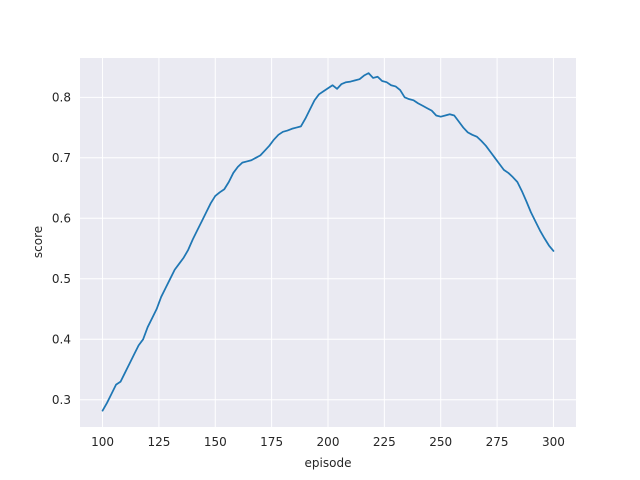 The width and height of the screenshot is (640, 480). Describe the element at coordinates (158, 442) in the screenshot. I see `x-tick-label: 125` at that location.